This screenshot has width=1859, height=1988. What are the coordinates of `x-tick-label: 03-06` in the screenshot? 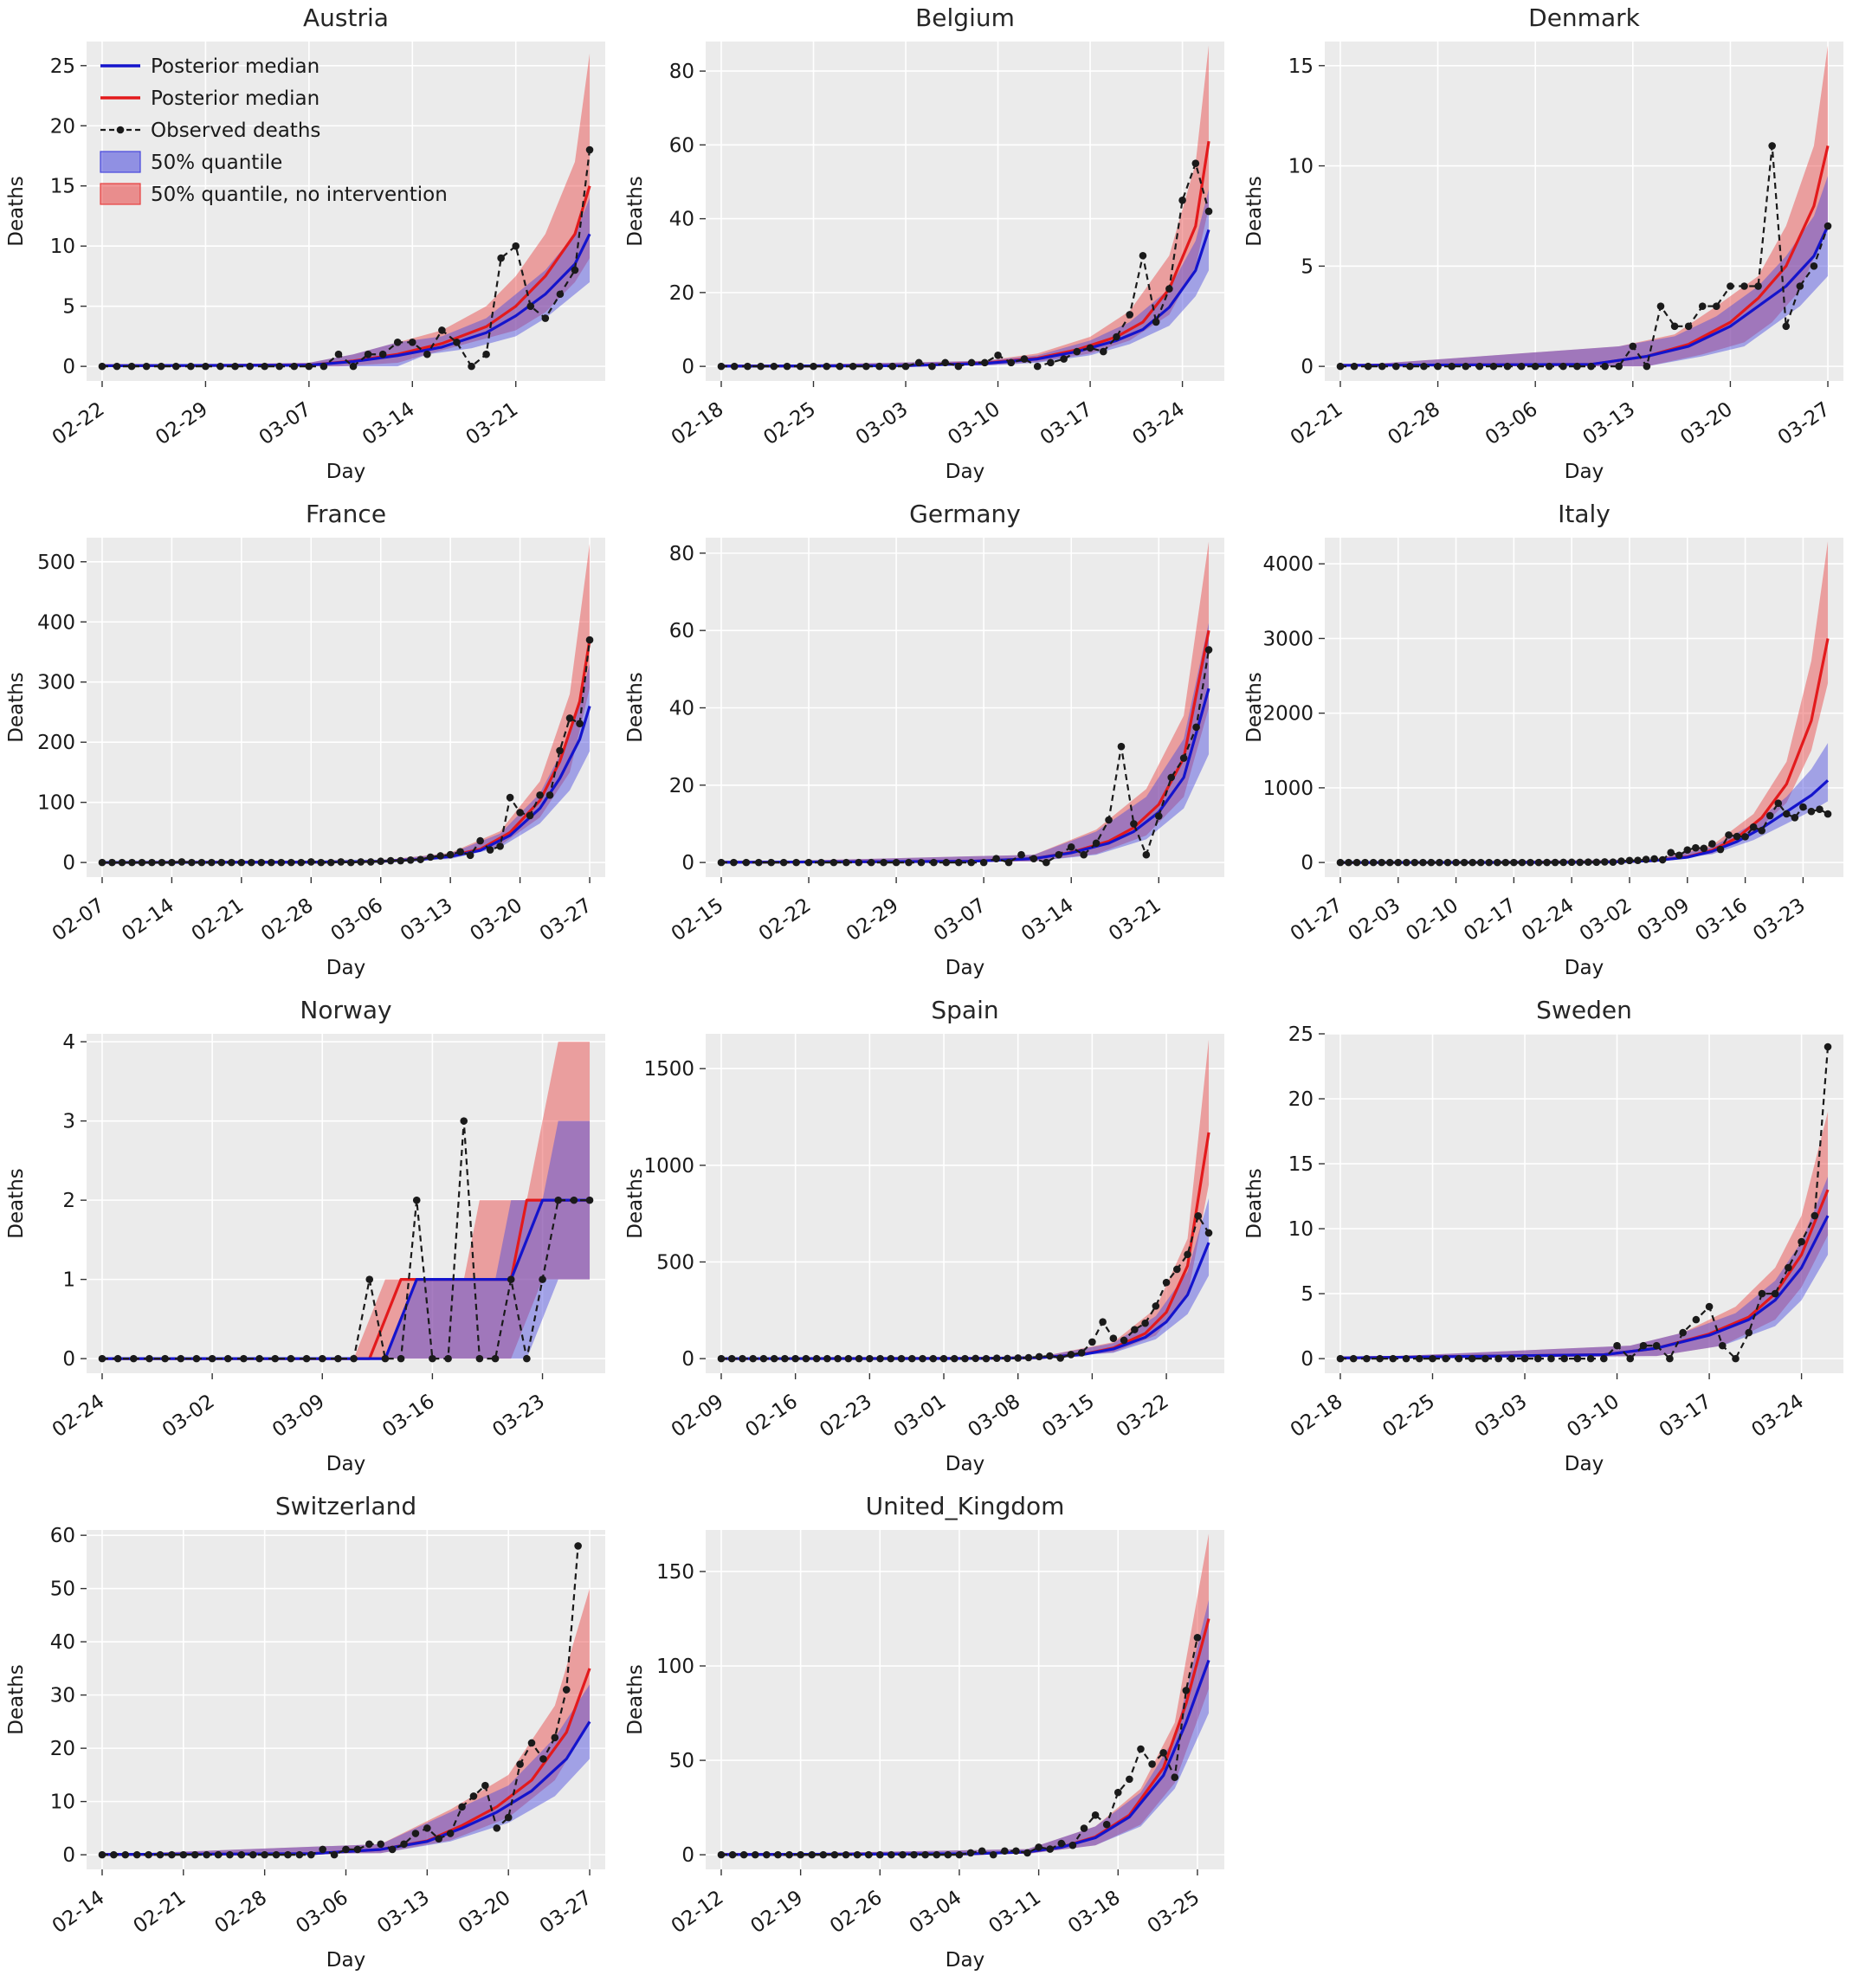 It's located at (322, 1913).